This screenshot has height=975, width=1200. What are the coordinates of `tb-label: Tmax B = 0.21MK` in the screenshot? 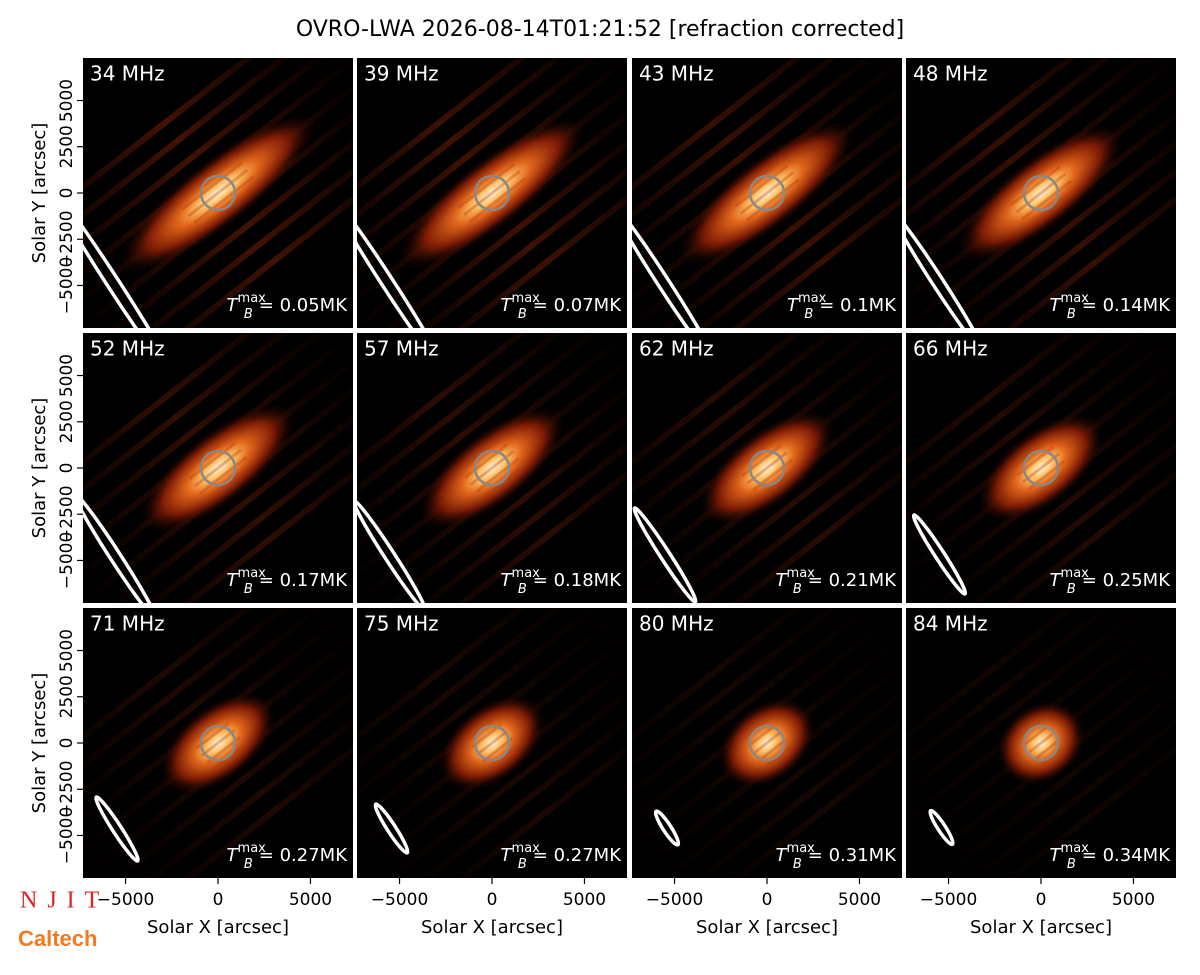 It's located at (837, 581).